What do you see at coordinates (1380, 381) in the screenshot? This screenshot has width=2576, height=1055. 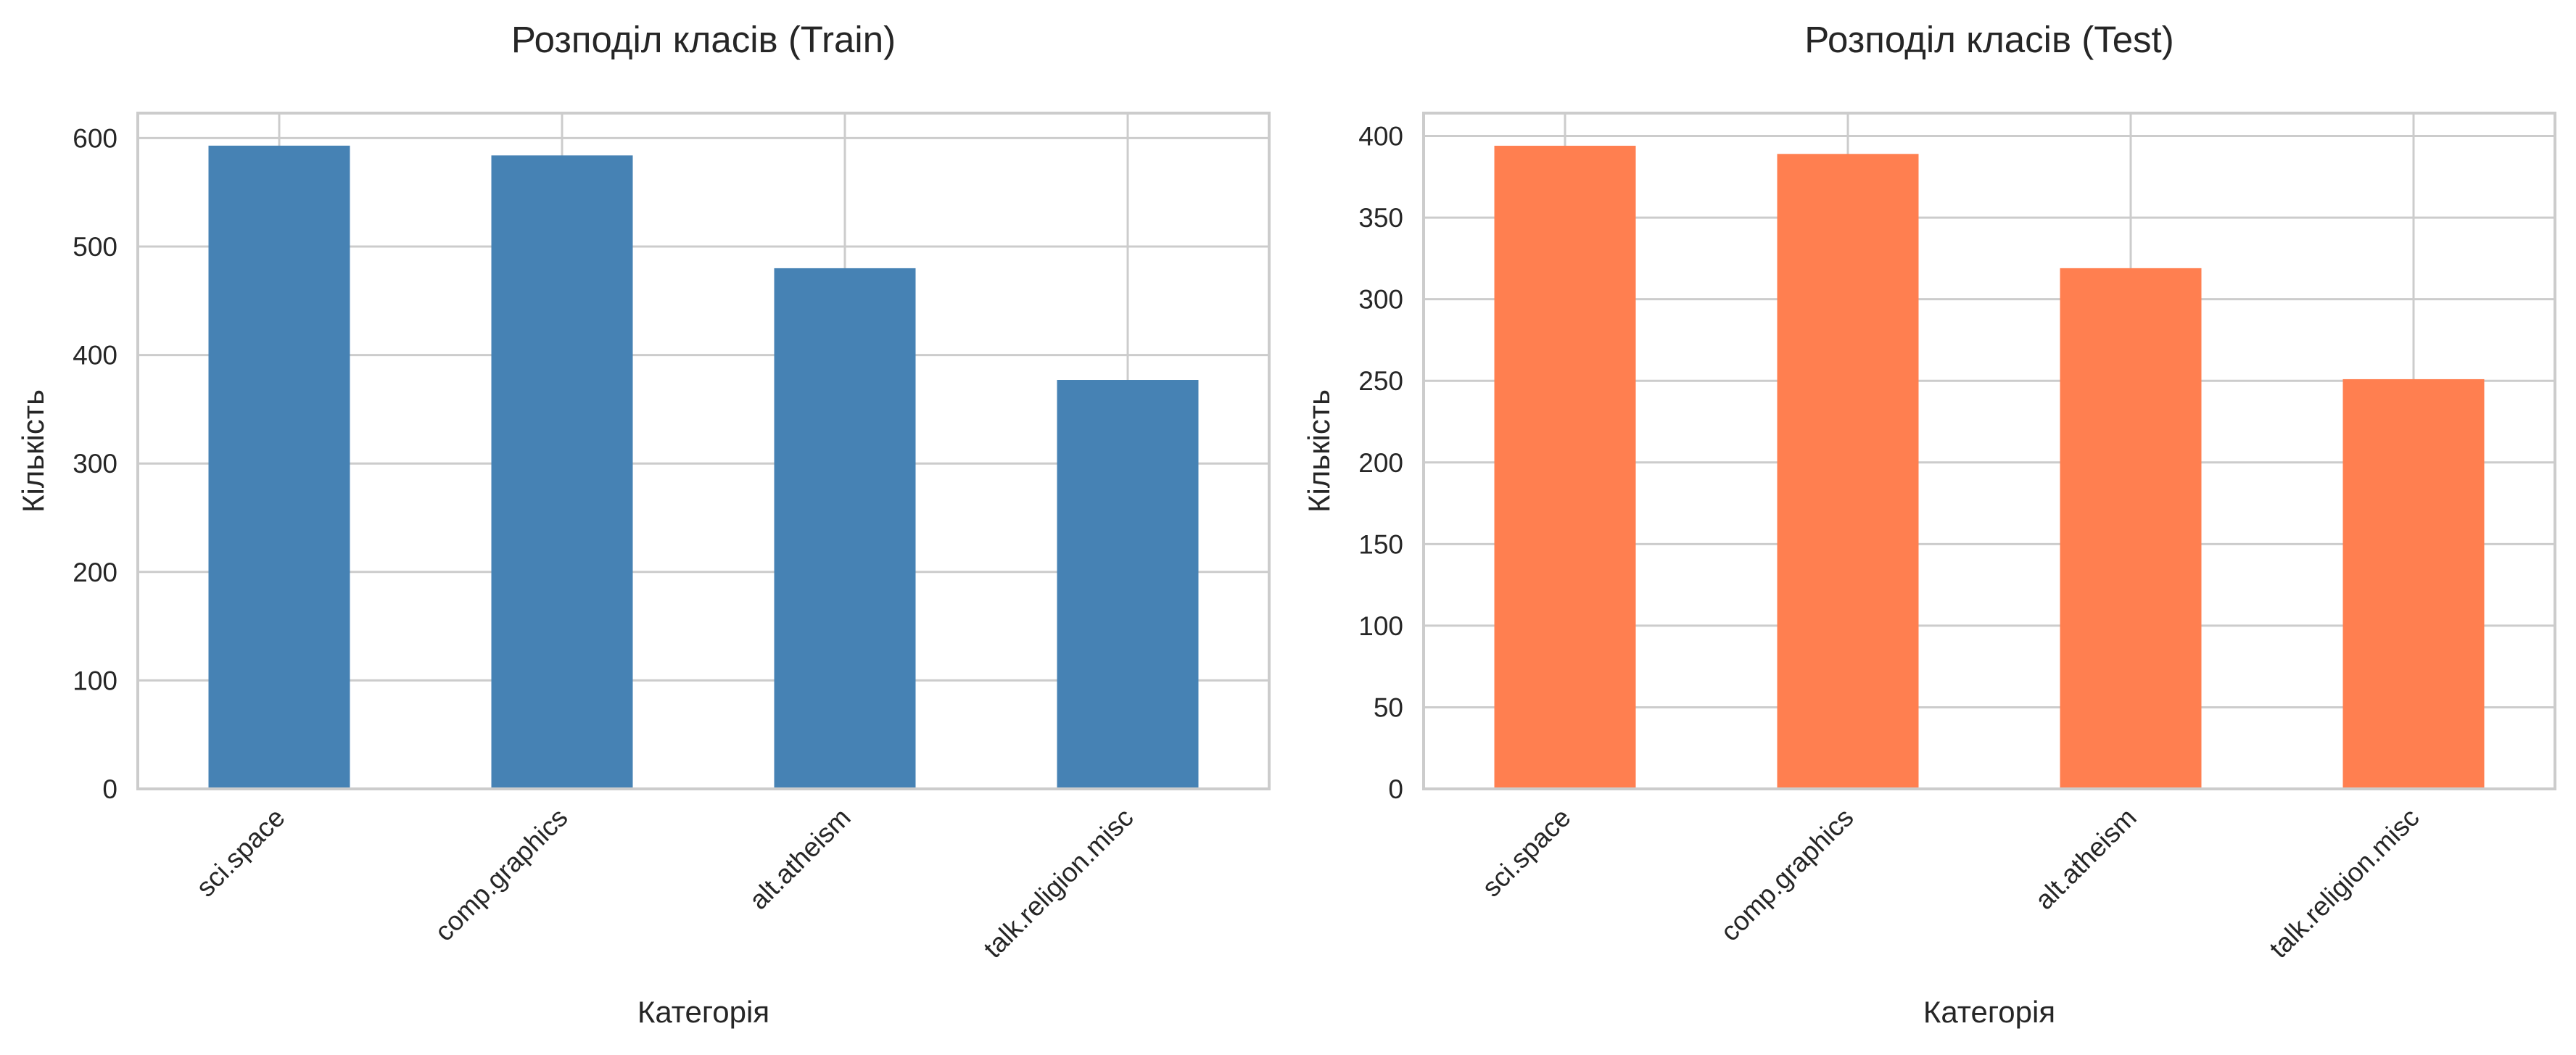 I see `y-tick-label: 250` at bounding box center [1380, 381].